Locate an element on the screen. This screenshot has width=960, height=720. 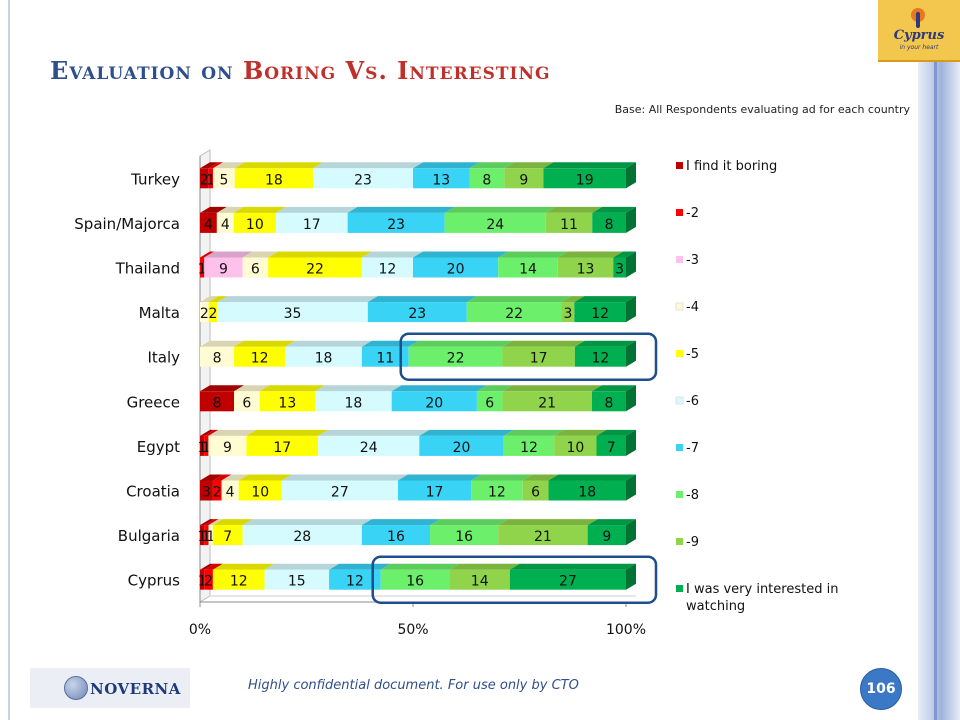
legend-label: -2 is located at coordinates (692, 213).